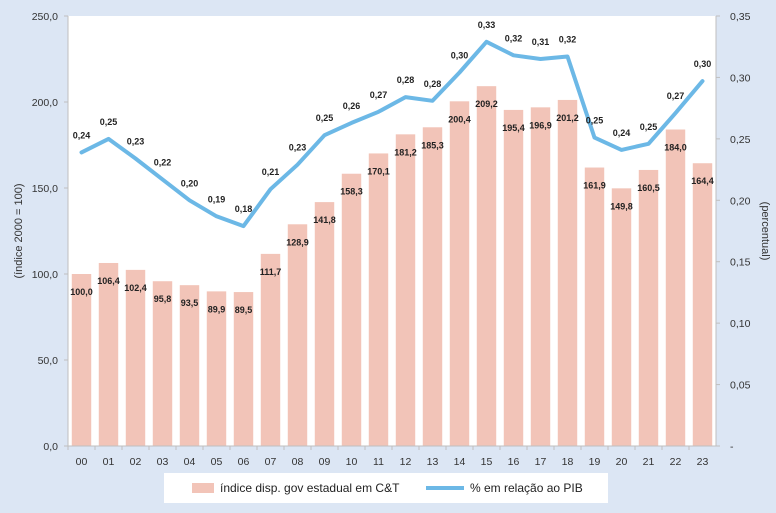 The image size is (776, 513). Describe the element at coordinates (514, 462) in the screenshot. I see `x-tick-label-16: 16` at that location.